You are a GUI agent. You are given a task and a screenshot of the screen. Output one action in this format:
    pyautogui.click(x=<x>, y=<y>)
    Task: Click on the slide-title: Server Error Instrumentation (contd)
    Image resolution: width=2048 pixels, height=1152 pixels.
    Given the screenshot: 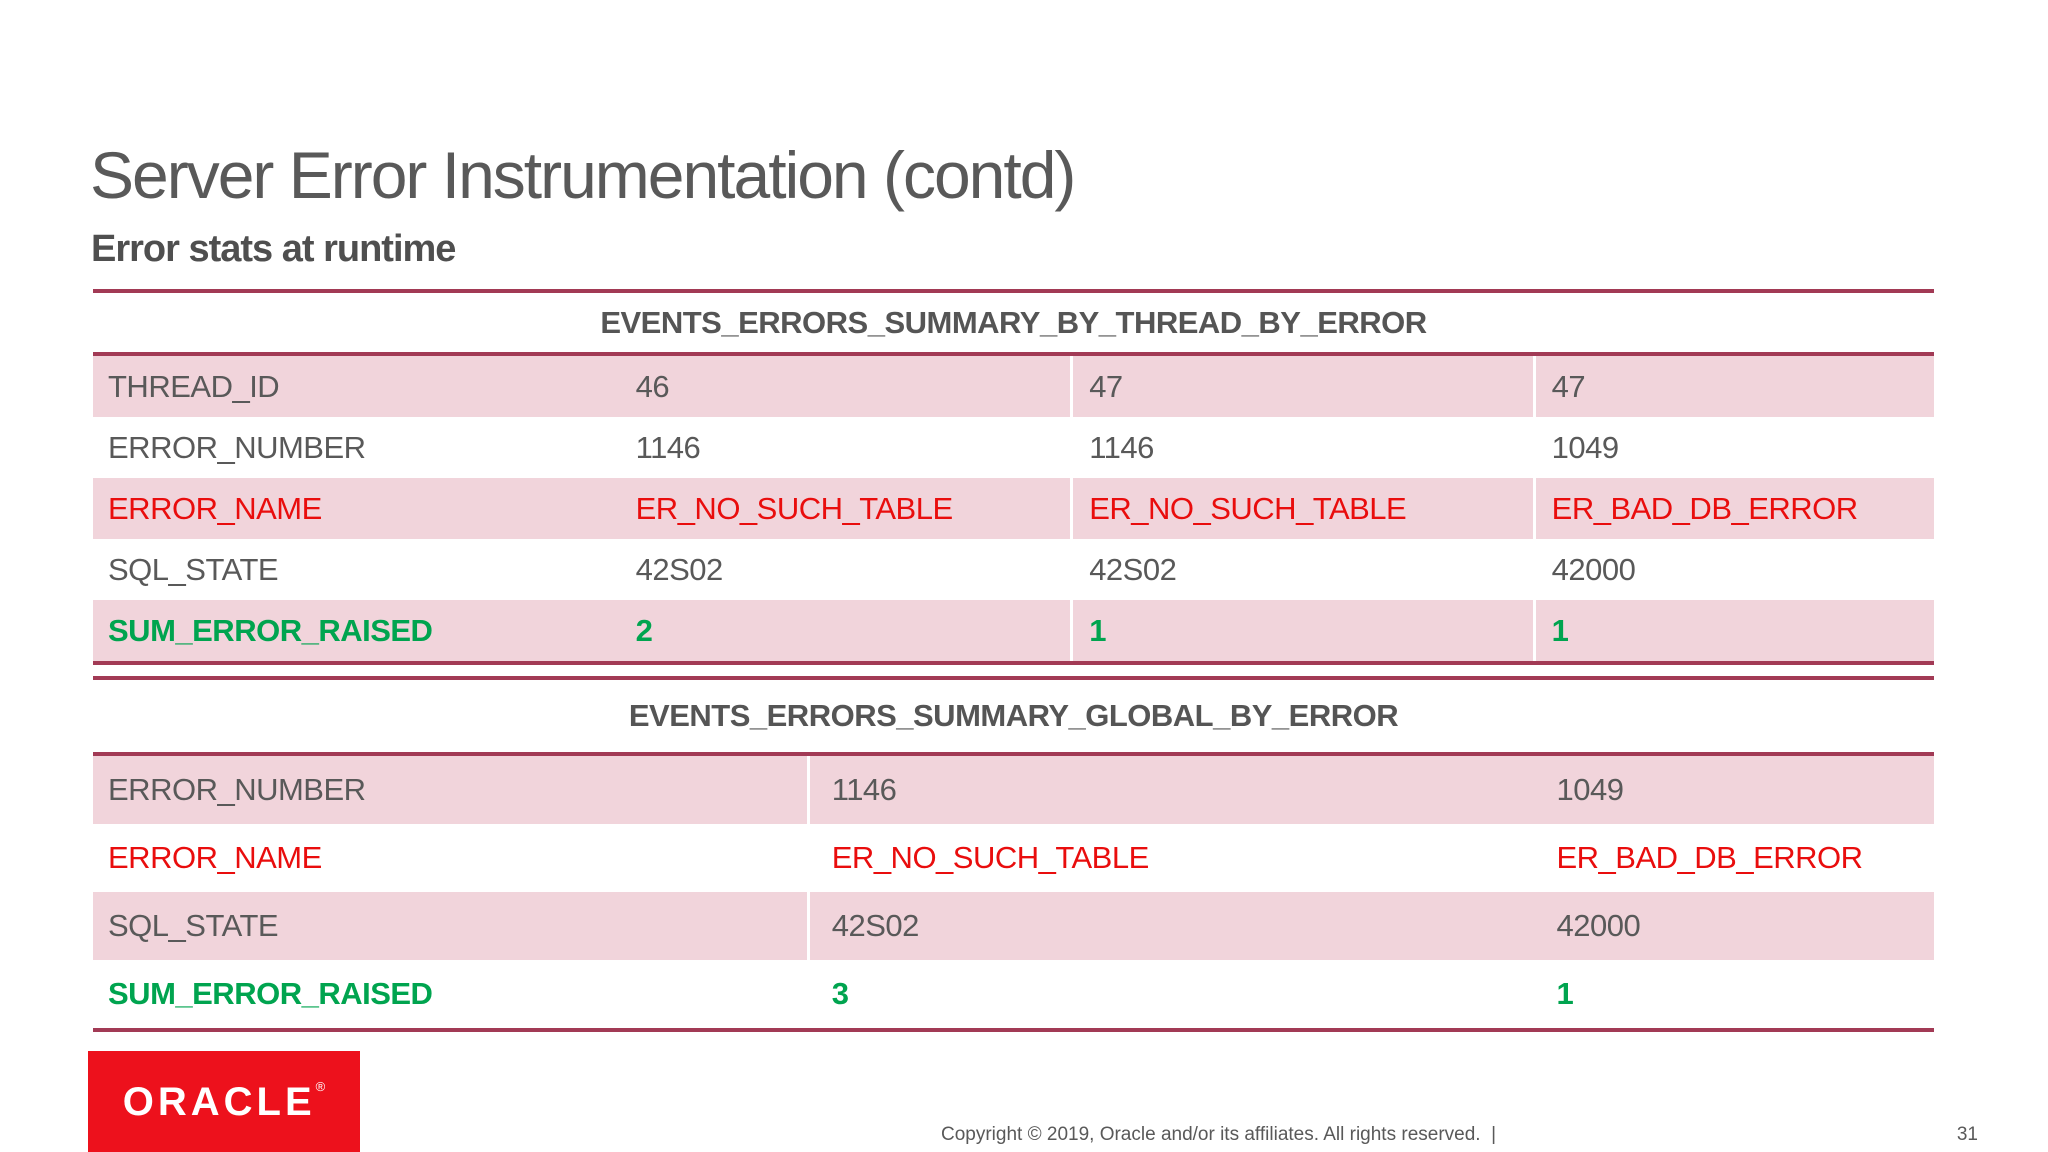 What is the action you would take?
    pyautogui.click(x=583, y=175)
    